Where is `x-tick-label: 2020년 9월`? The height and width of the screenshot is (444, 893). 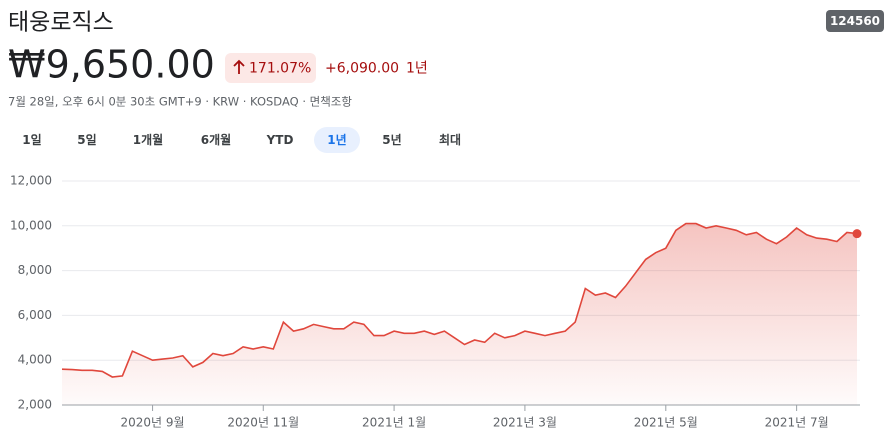 x-tick-label: 2020년 9월 is located at coordinates (153, 423).